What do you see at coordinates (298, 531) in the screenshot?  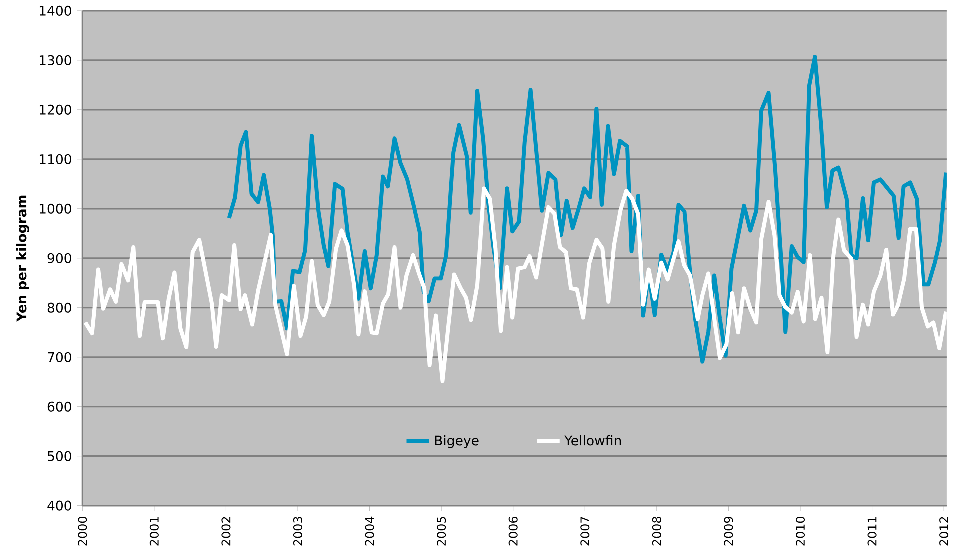 I see `x-tick-label: 2003` at bounding box center [298, 531].